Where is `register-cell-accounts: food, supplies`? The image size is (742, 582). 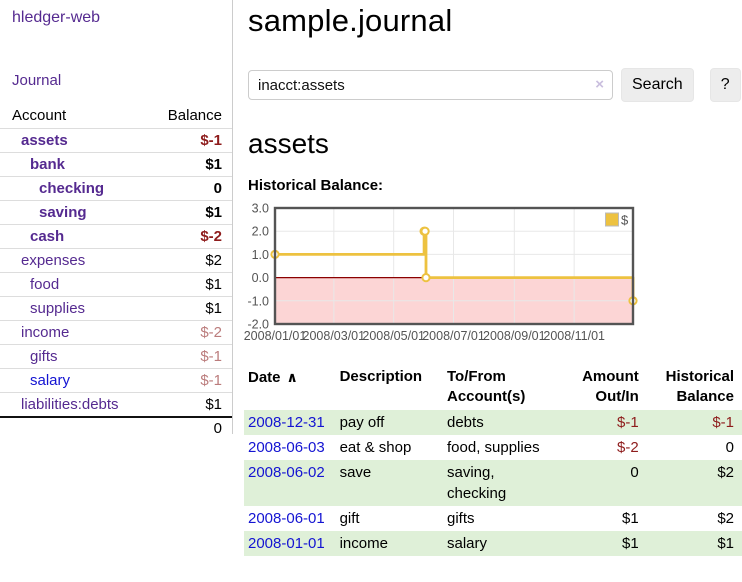
register-cell-accounts: food, supplies is located at coordinates (493, 447).